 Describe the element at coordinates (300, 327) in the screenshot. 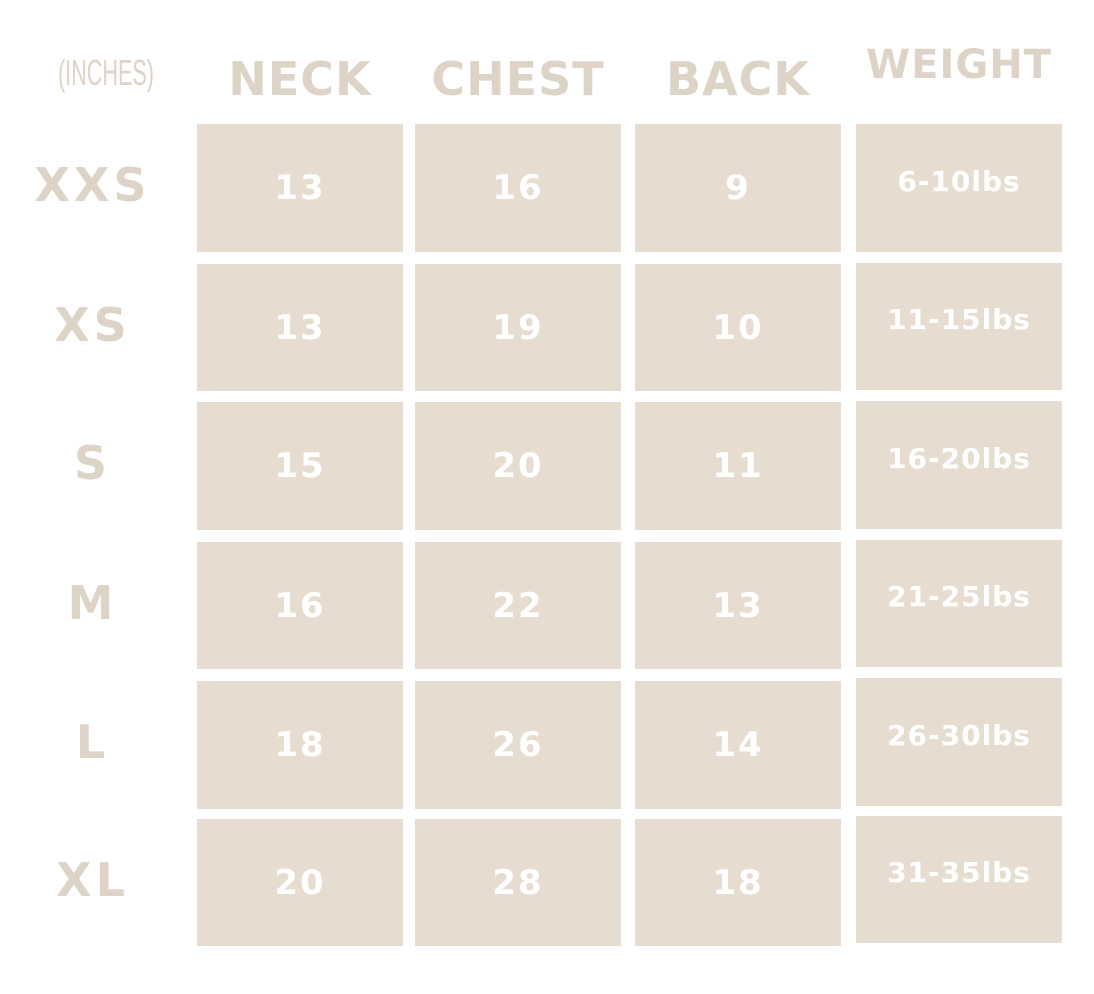

I see `cell-xs-neck: 13` at that location.